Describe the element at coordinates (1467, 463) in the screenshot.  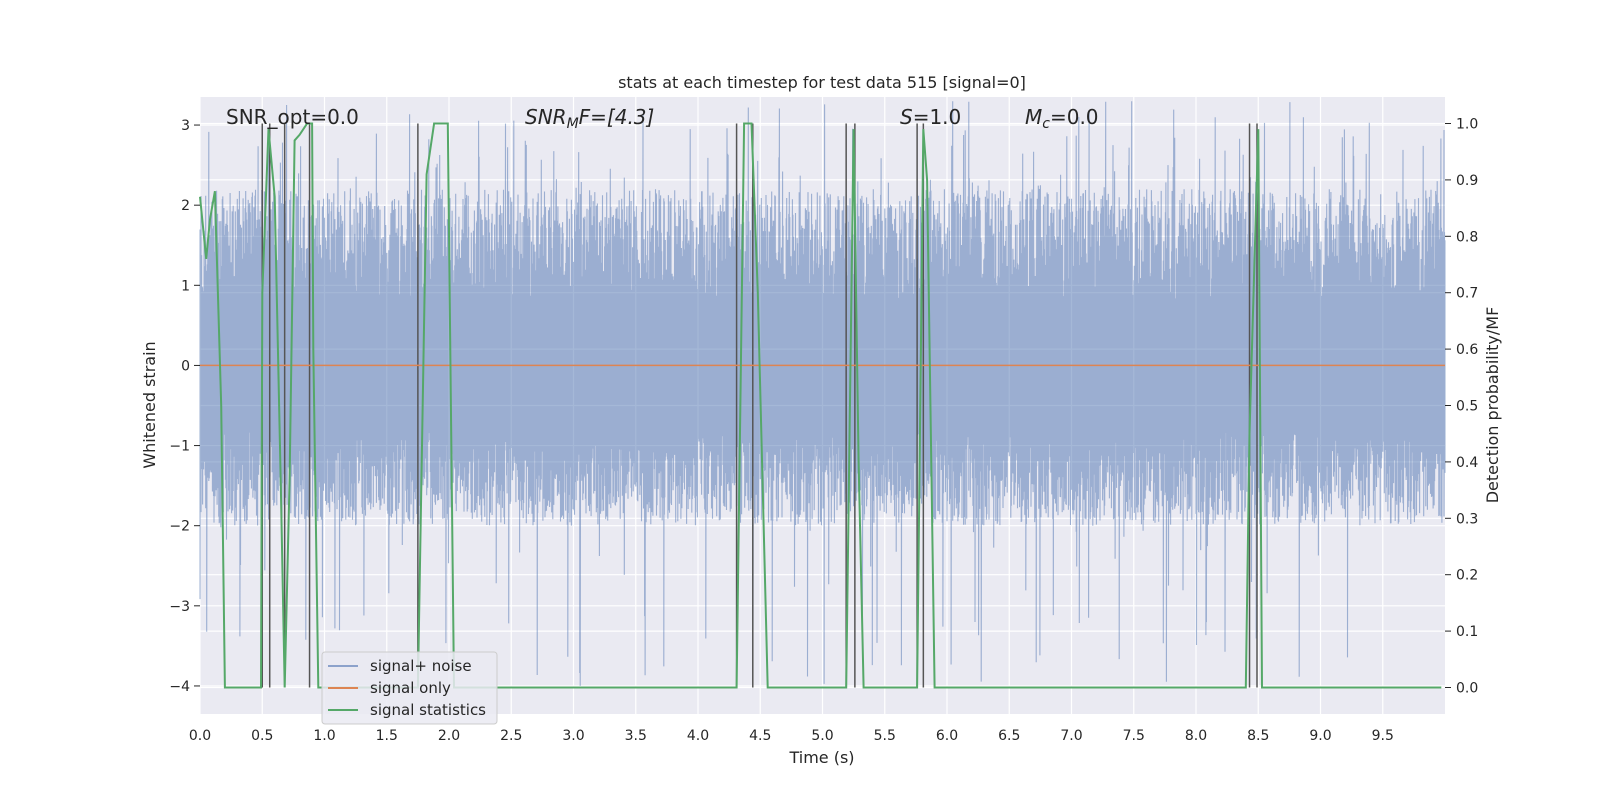
I see `y2-tick-label: 0.4` at that location.